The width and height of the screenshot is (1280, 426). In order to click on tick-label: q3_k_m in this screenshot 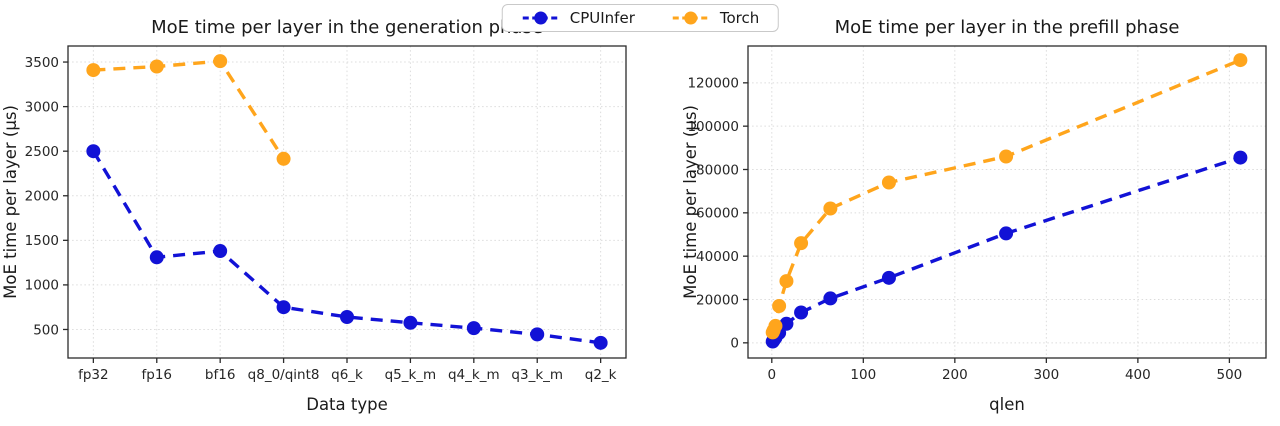, I will do `click(537, 375)`.